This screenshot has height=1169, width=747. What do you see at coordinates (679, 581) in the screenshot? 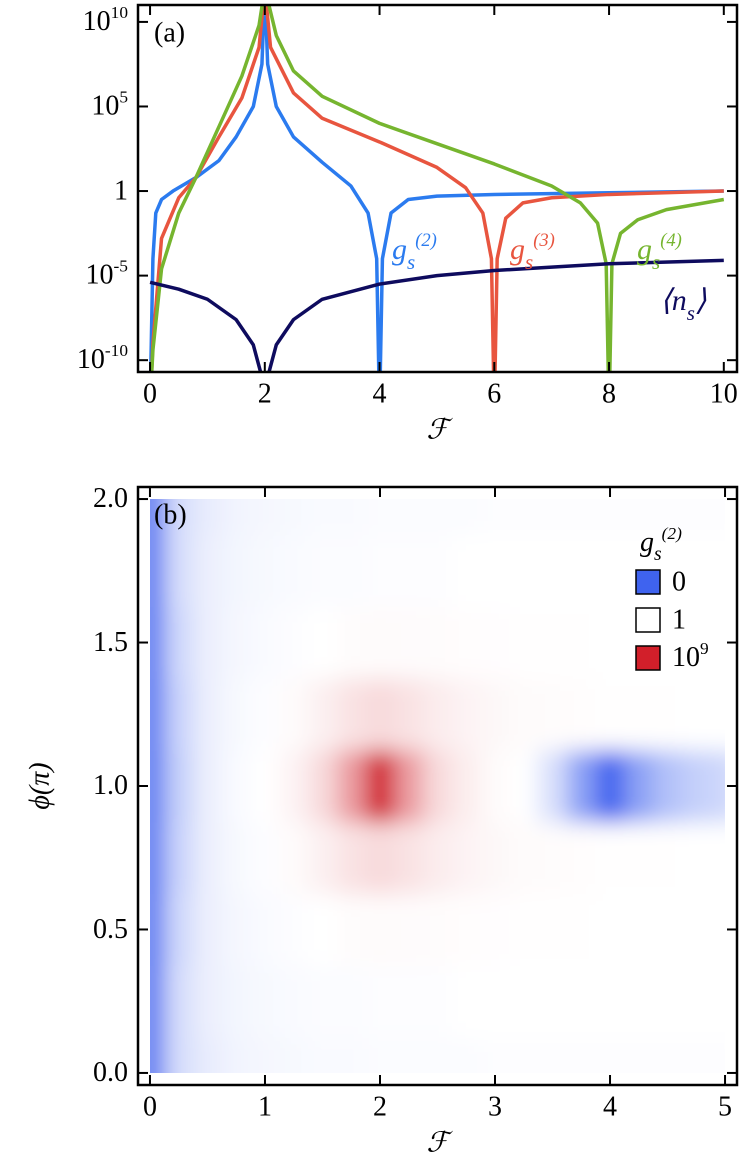
I see `legend-label: 0` at bounding box center [679, 581].